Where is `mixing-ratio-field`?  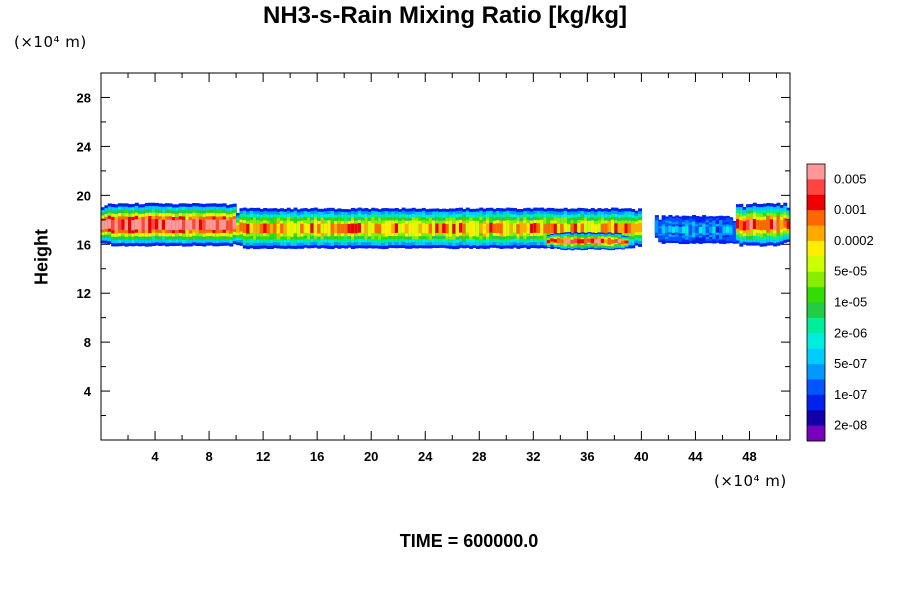 mixing-ratio-field is located at coordinates (445, 226).